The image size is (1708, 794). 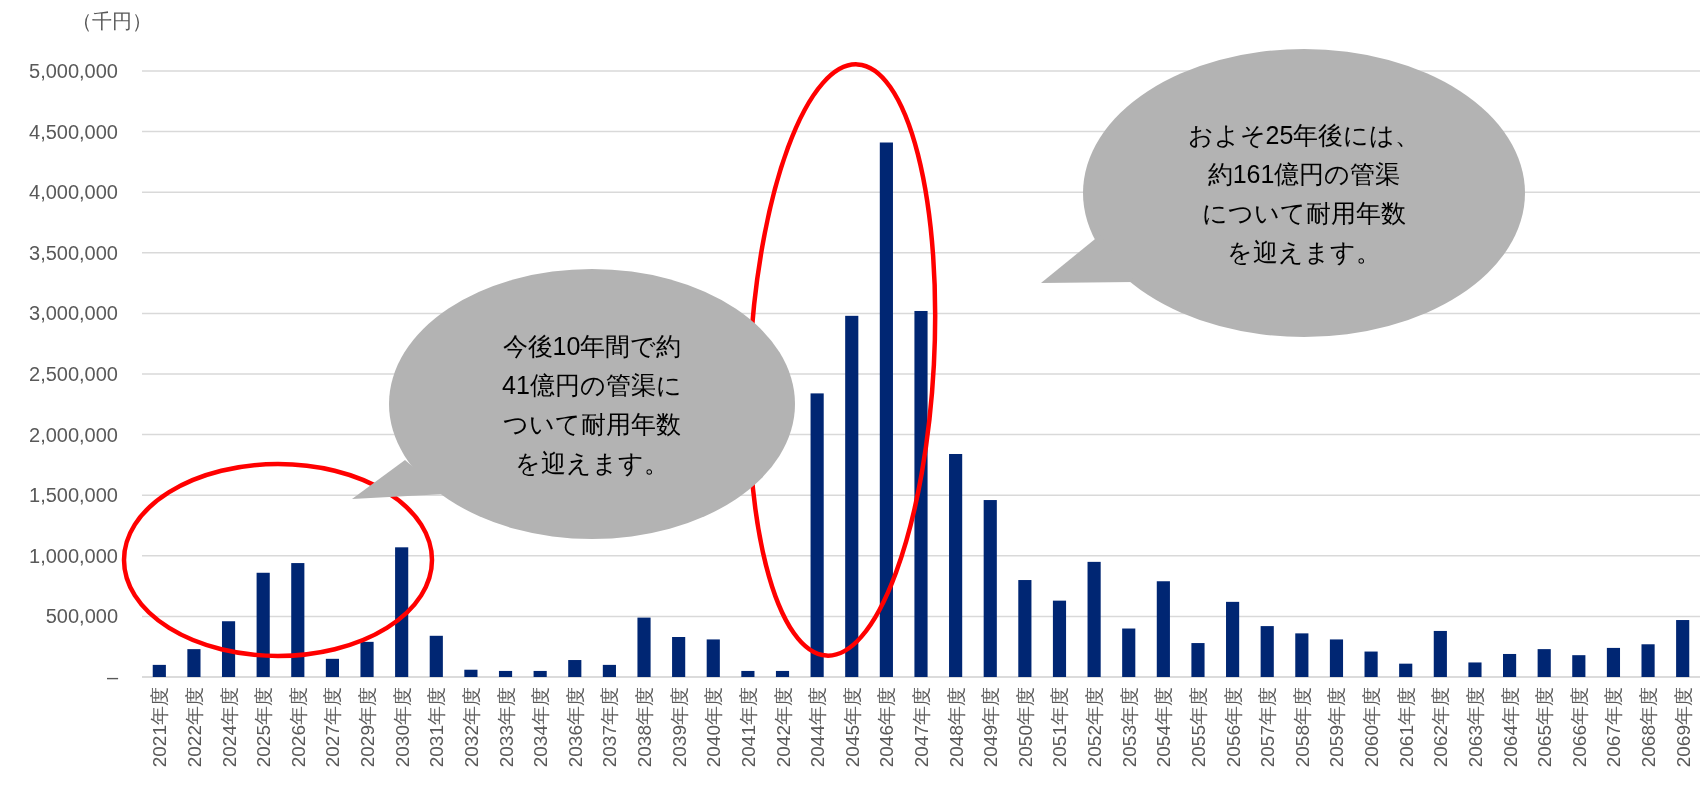 What do you see at coordinates (1302, 727) in the screenshot?
I see `x-tick-label: 2058年度` at bounding box center [1302, 727].